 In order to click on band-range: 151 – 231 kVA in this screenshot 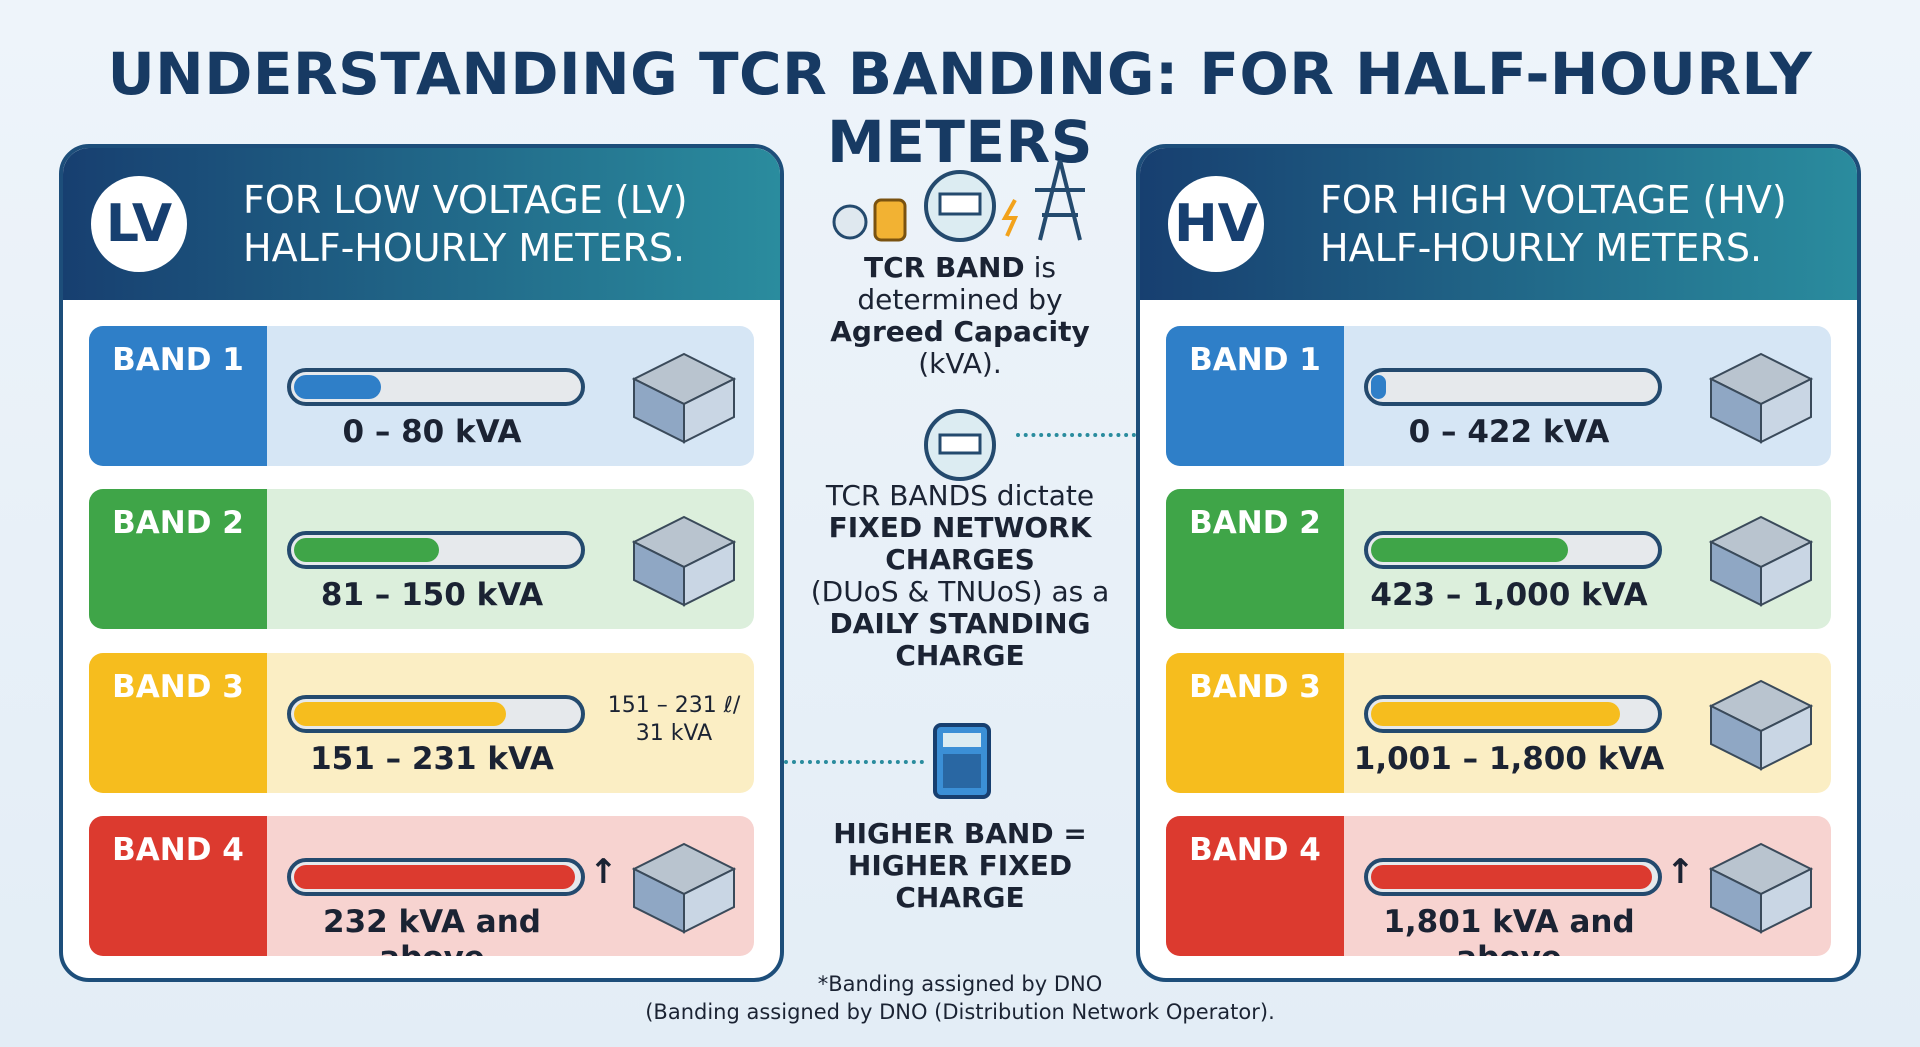, I will do `click(432, 759)`.